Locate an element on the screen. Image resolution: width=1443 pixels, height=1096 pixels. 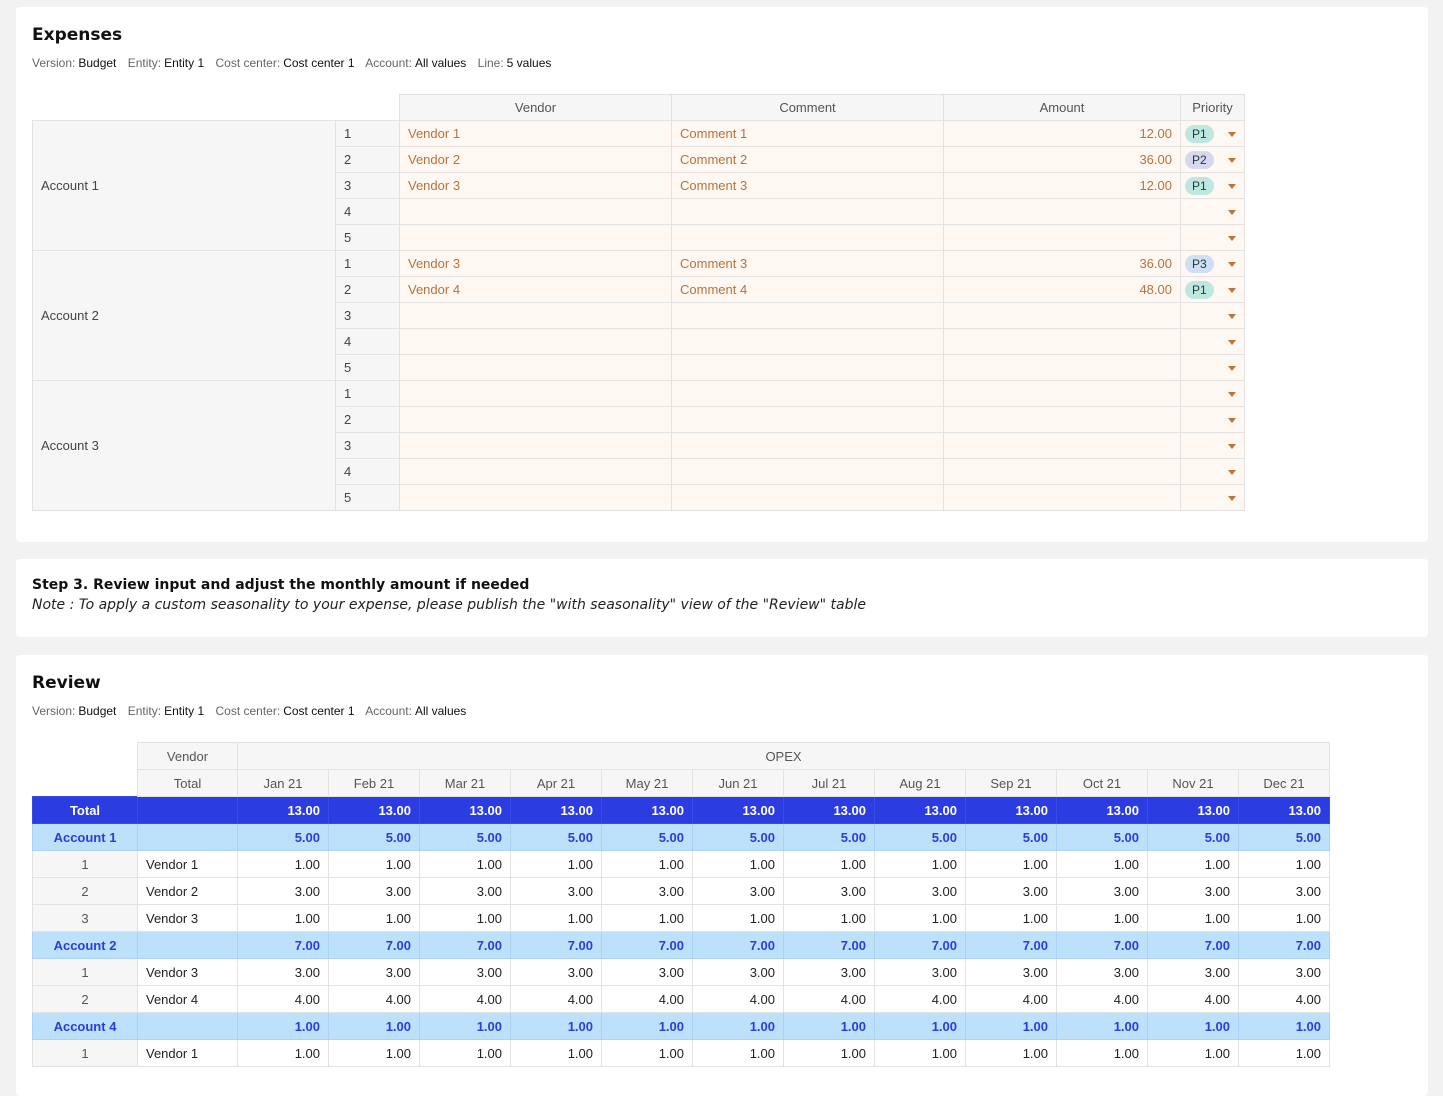
filter-line: Line: 5 values is located at coordinates (515, 63).